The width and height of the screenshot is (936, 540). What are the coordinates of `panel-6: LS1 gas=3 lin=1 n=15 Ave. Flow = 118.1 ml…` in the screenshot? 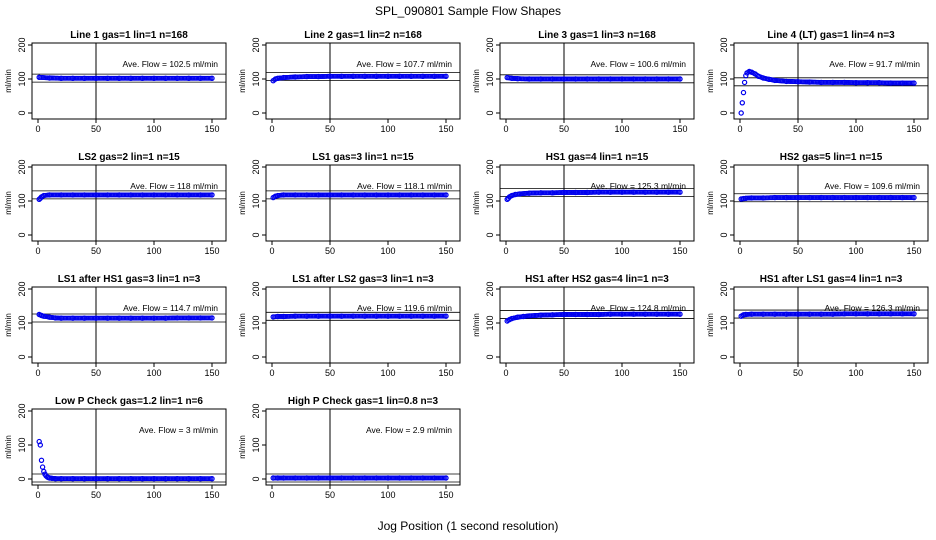 It's located at (349, 204).